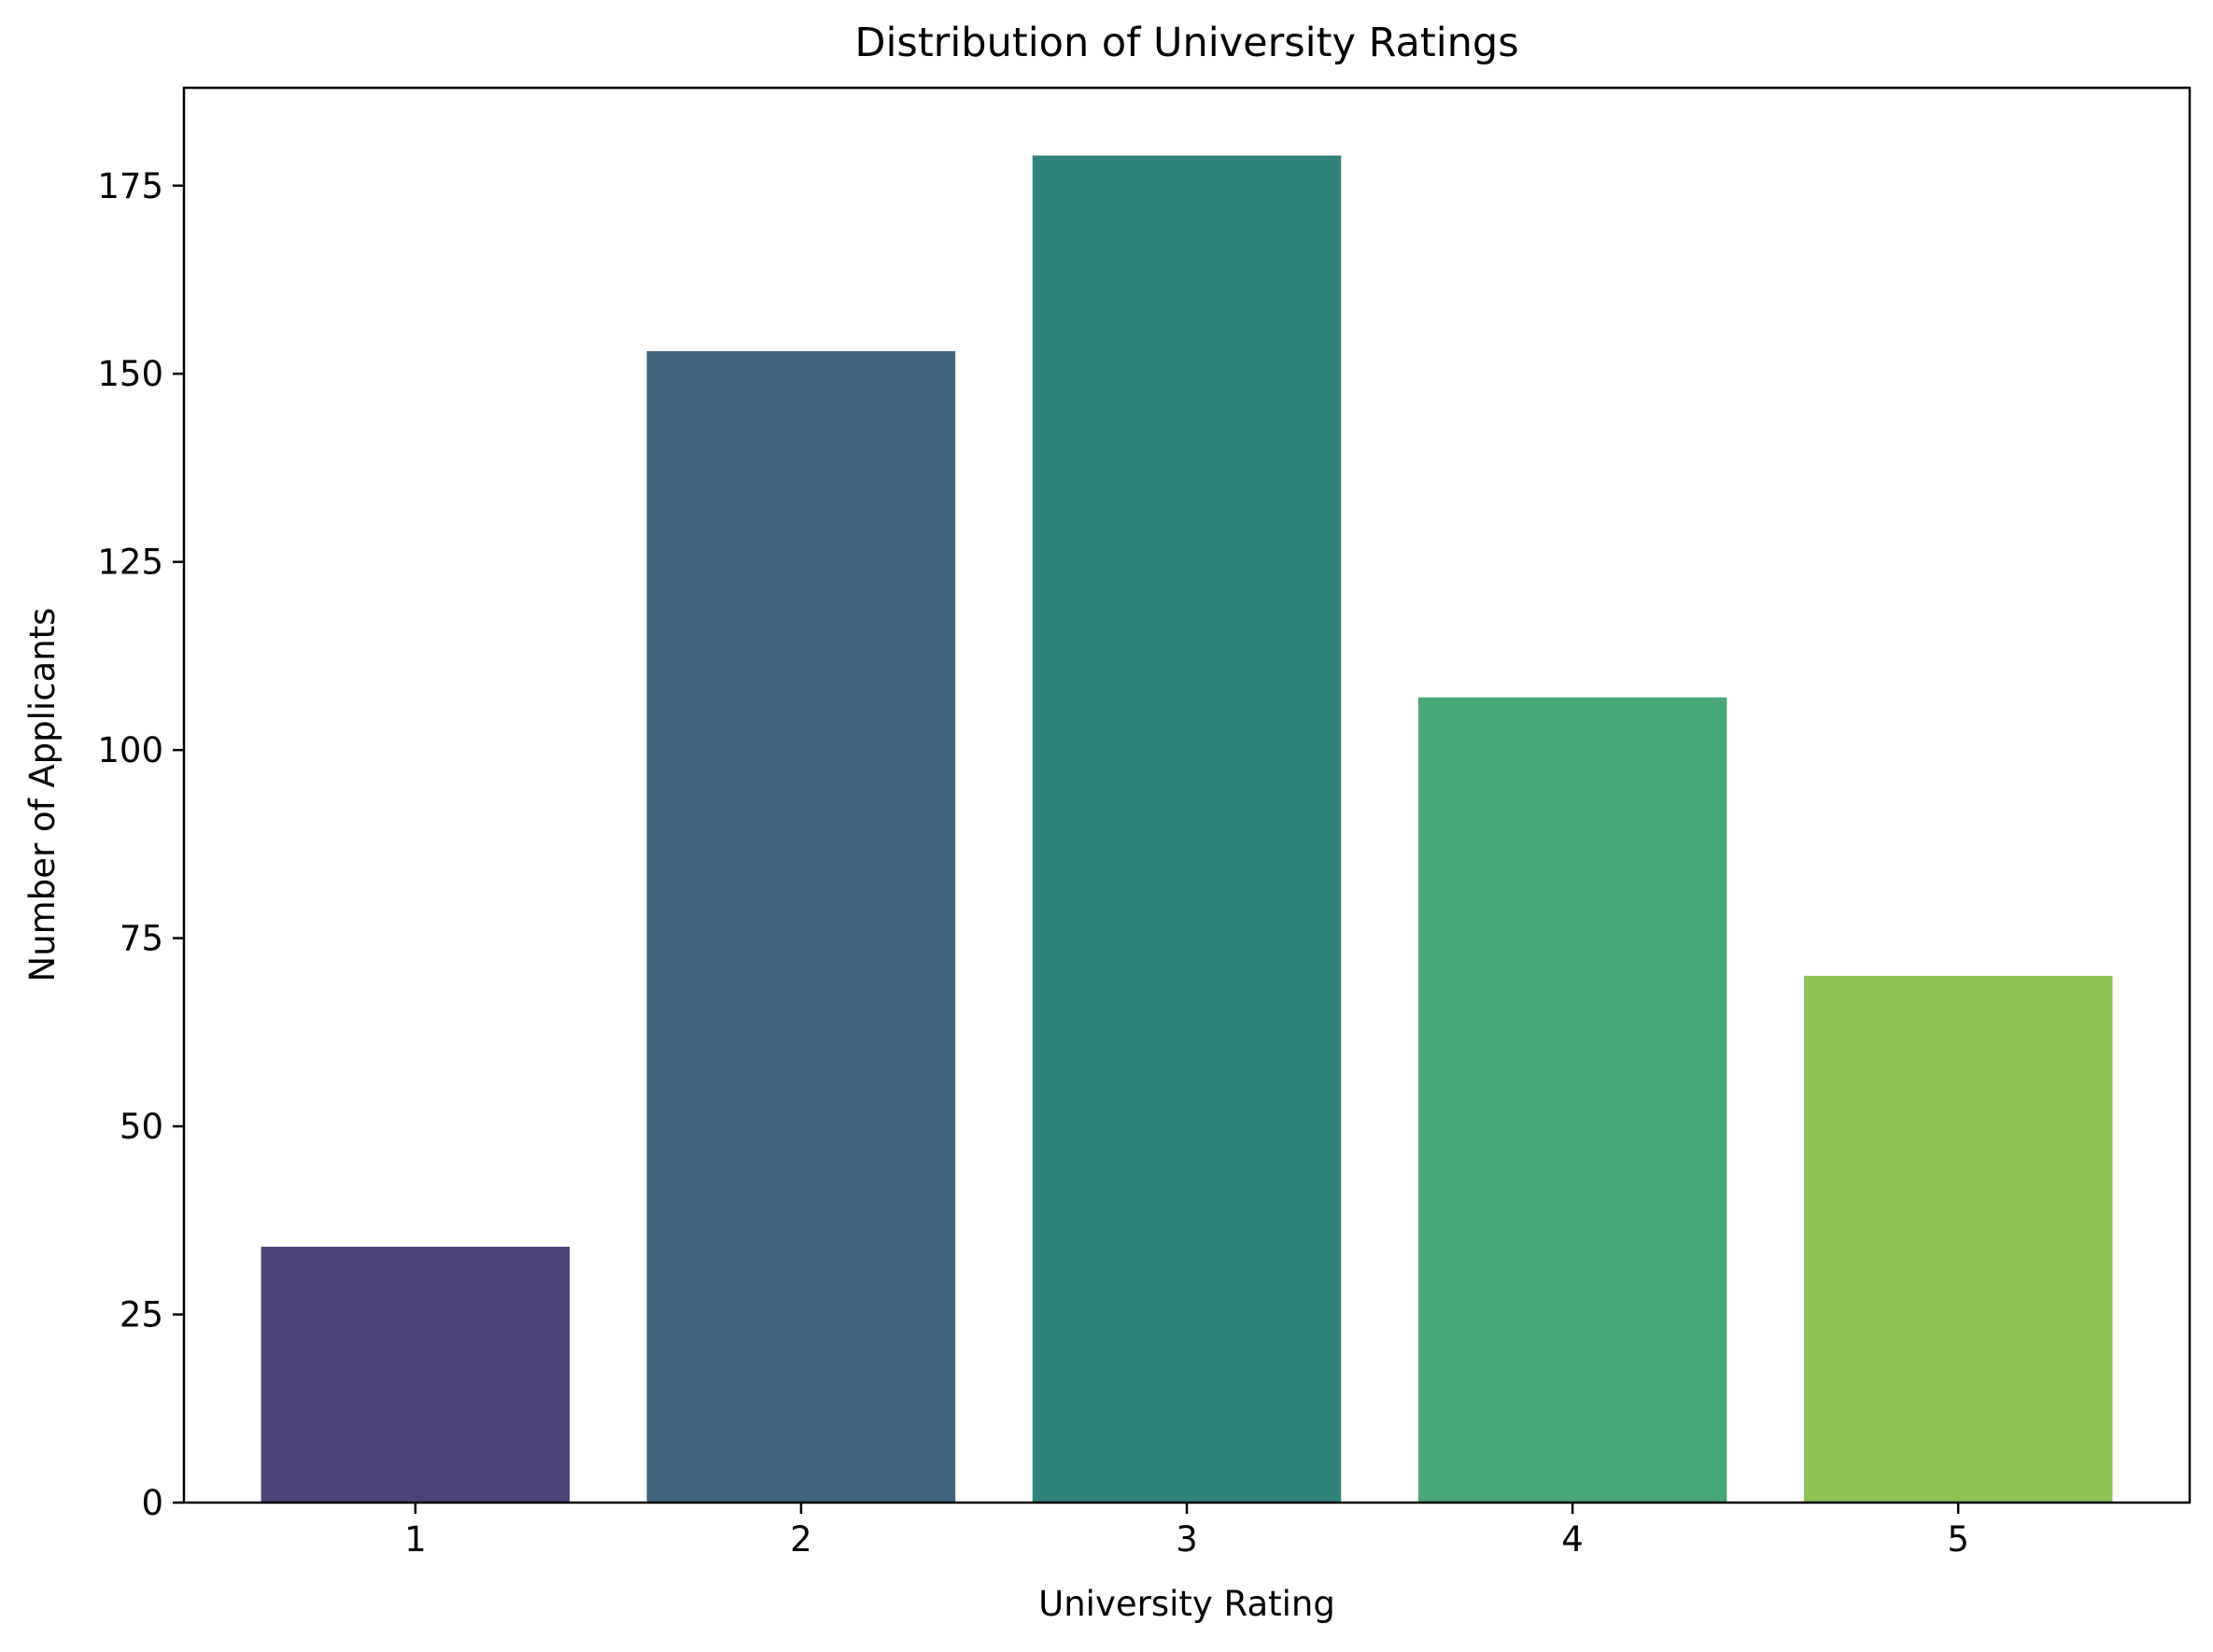 This screenshot has height=1652, width=2213. What do you see at coordinates (130, 374) in the screenshot?
I see `y-tick-label: 150` at bounding box center [130, 374].